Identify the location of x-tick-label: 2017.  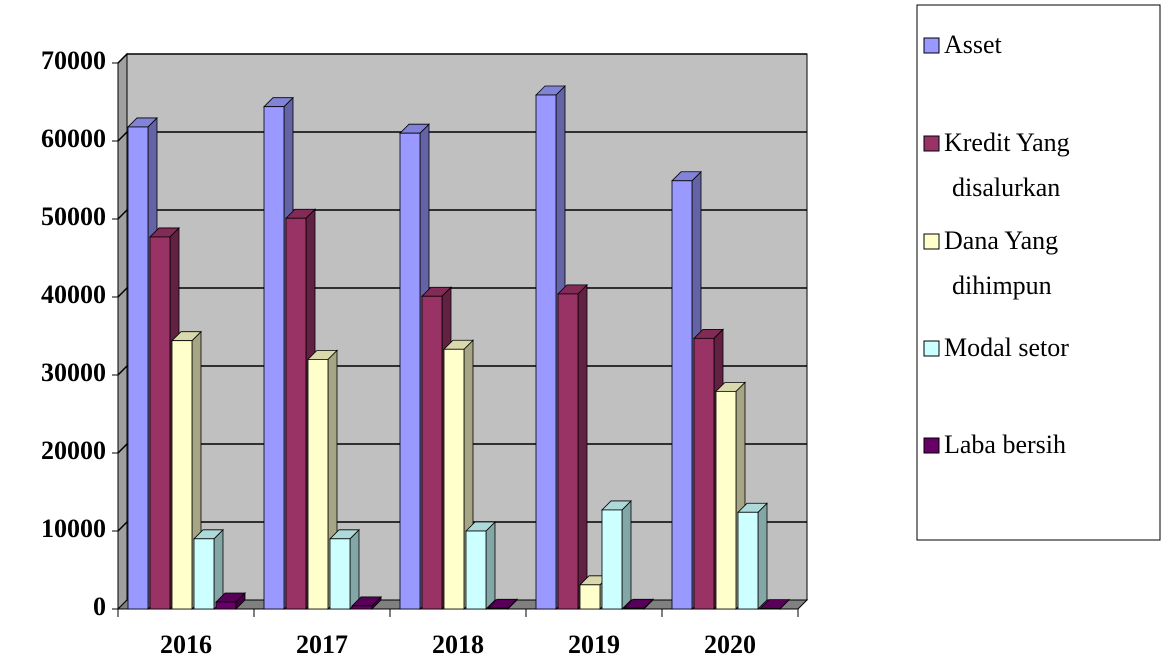
(322, 644).